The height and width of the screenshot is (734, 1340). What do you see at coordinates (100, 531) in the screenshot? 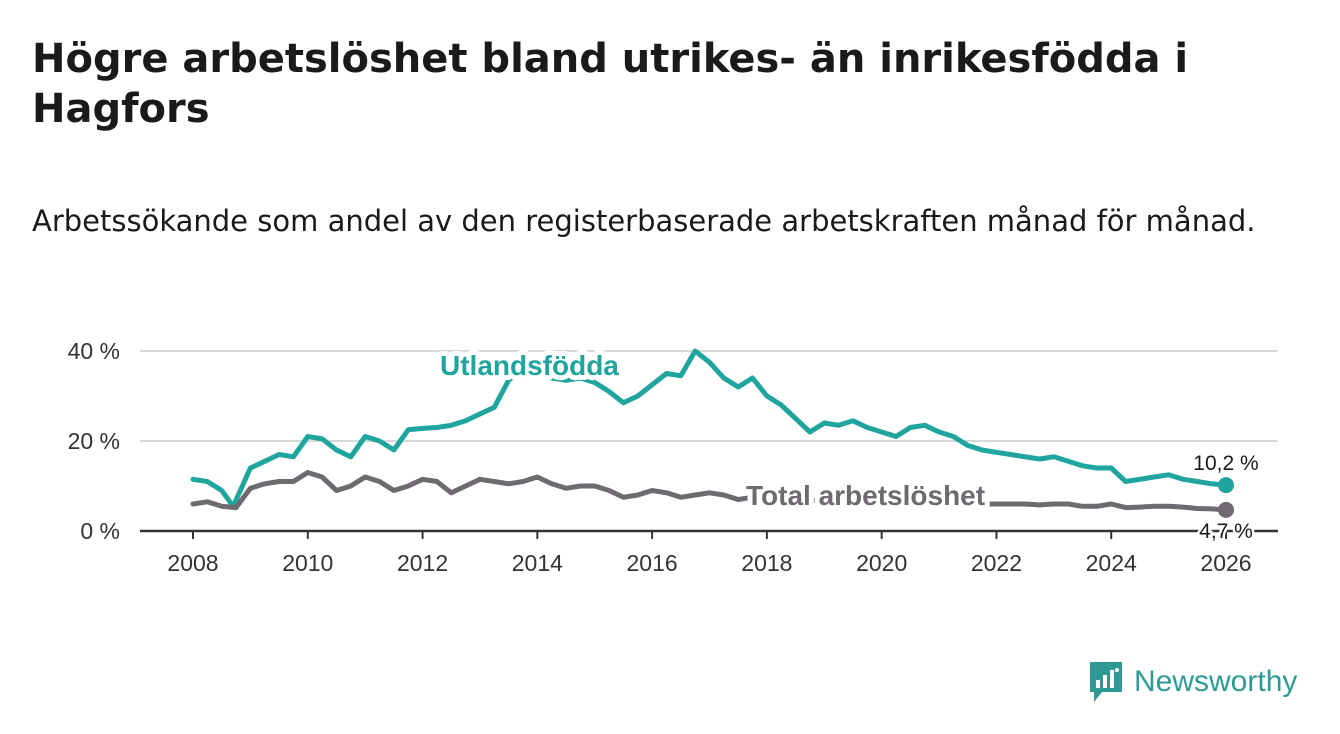
I see `y-tick-label: 0 %` at bounding box center [100, 531].